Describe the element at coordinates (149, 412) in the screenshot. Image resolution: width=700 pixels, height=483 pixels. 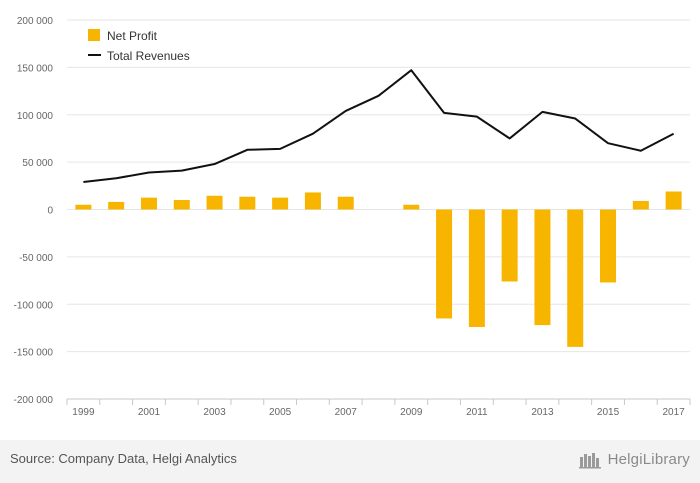
I see `x-tick-label: 2001` at that location.